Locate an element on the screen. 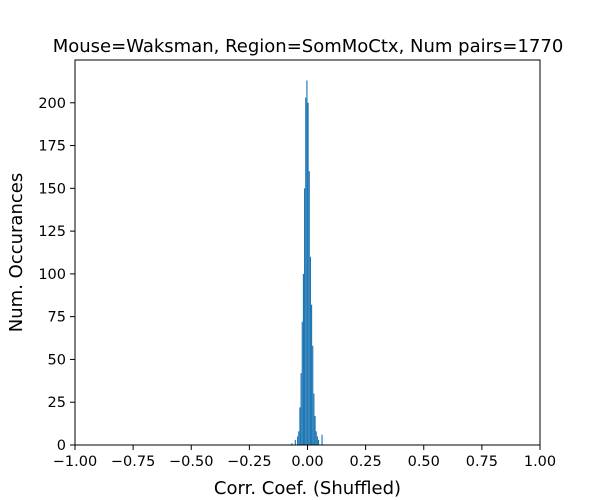  y-tick-label: 50 is located at coordinates (57, 360).